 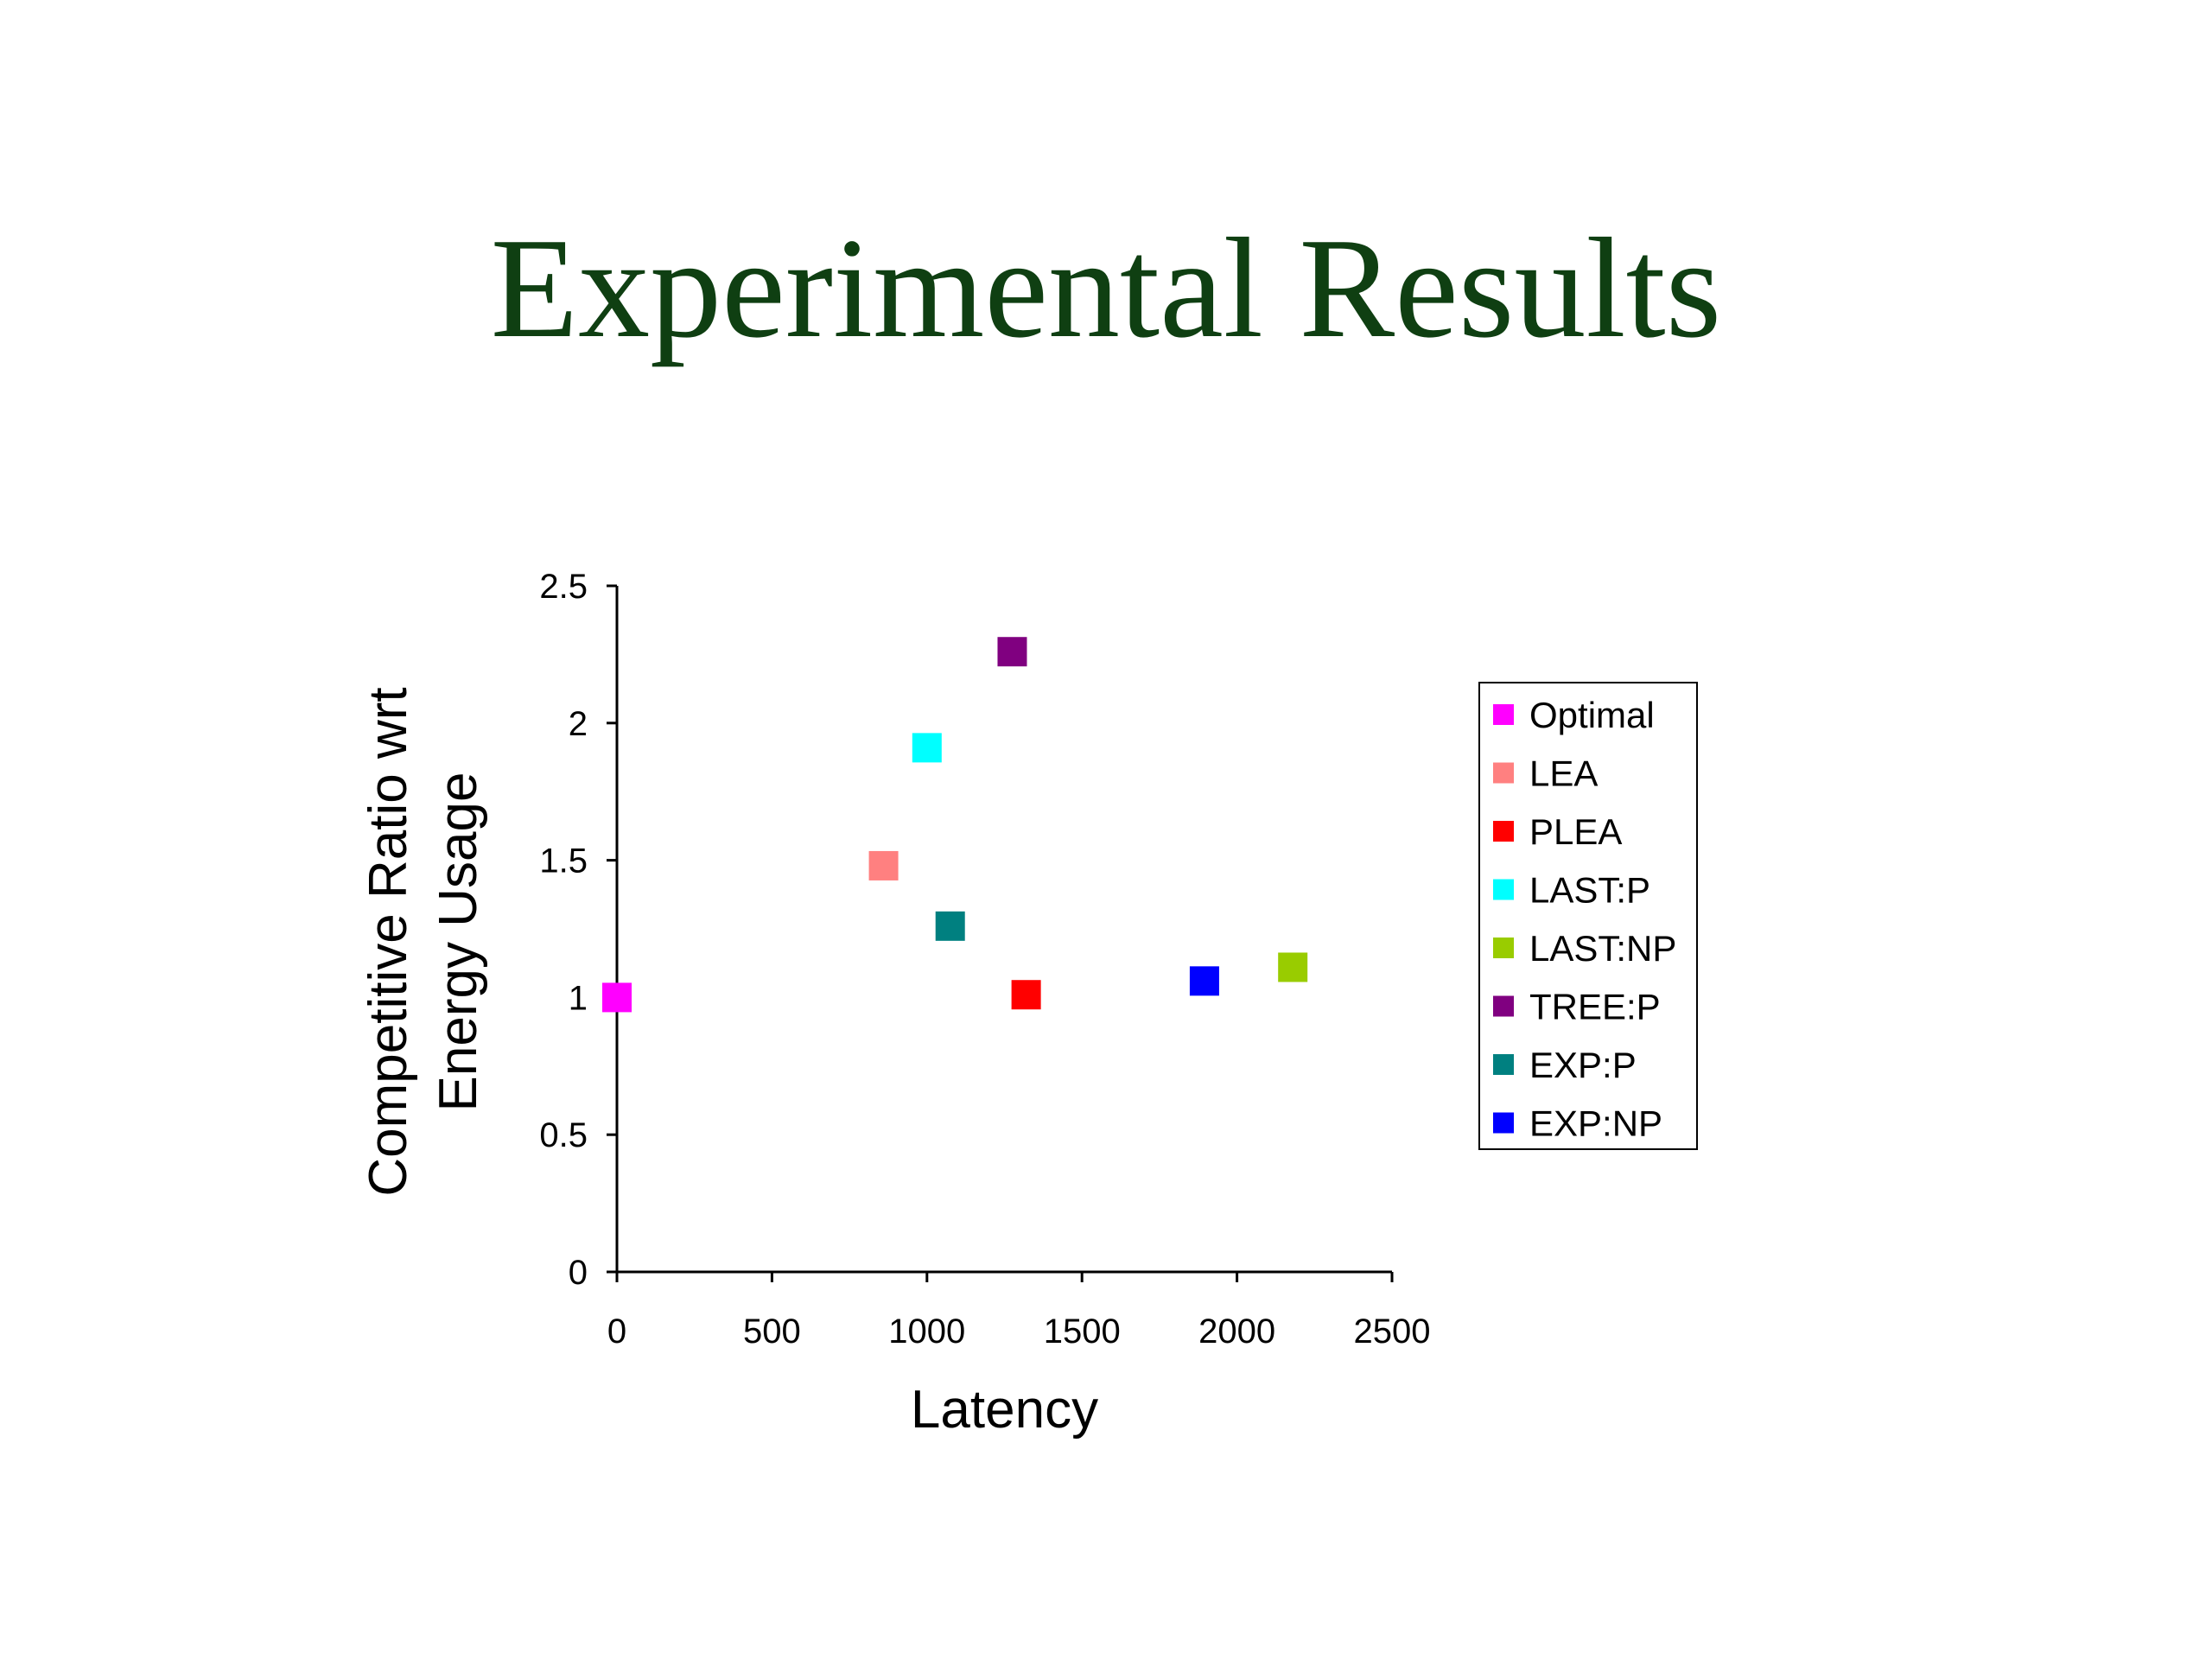 I want to click on legend-label-last-p: LAST:P, so click(x=1589, y=890).